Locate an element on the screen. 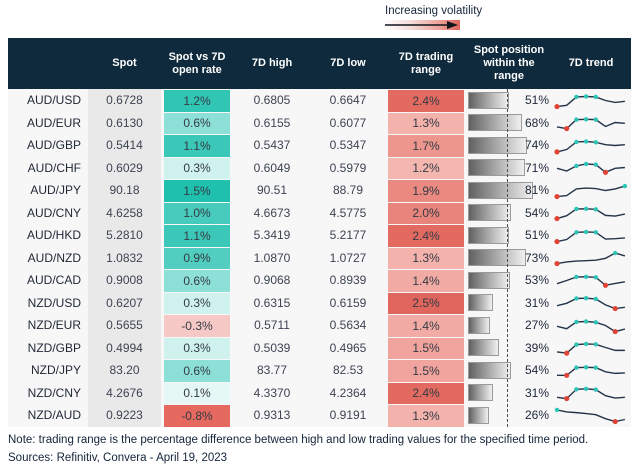  low-value: 4.5775 is located at coordinates (348, 212).